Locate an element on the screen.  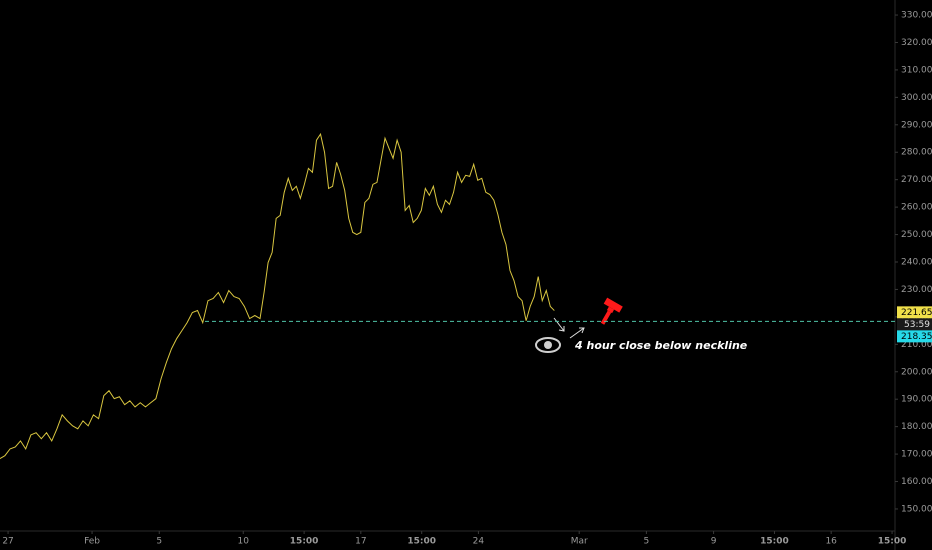
countdown-box is located at coordinates (914, 324).